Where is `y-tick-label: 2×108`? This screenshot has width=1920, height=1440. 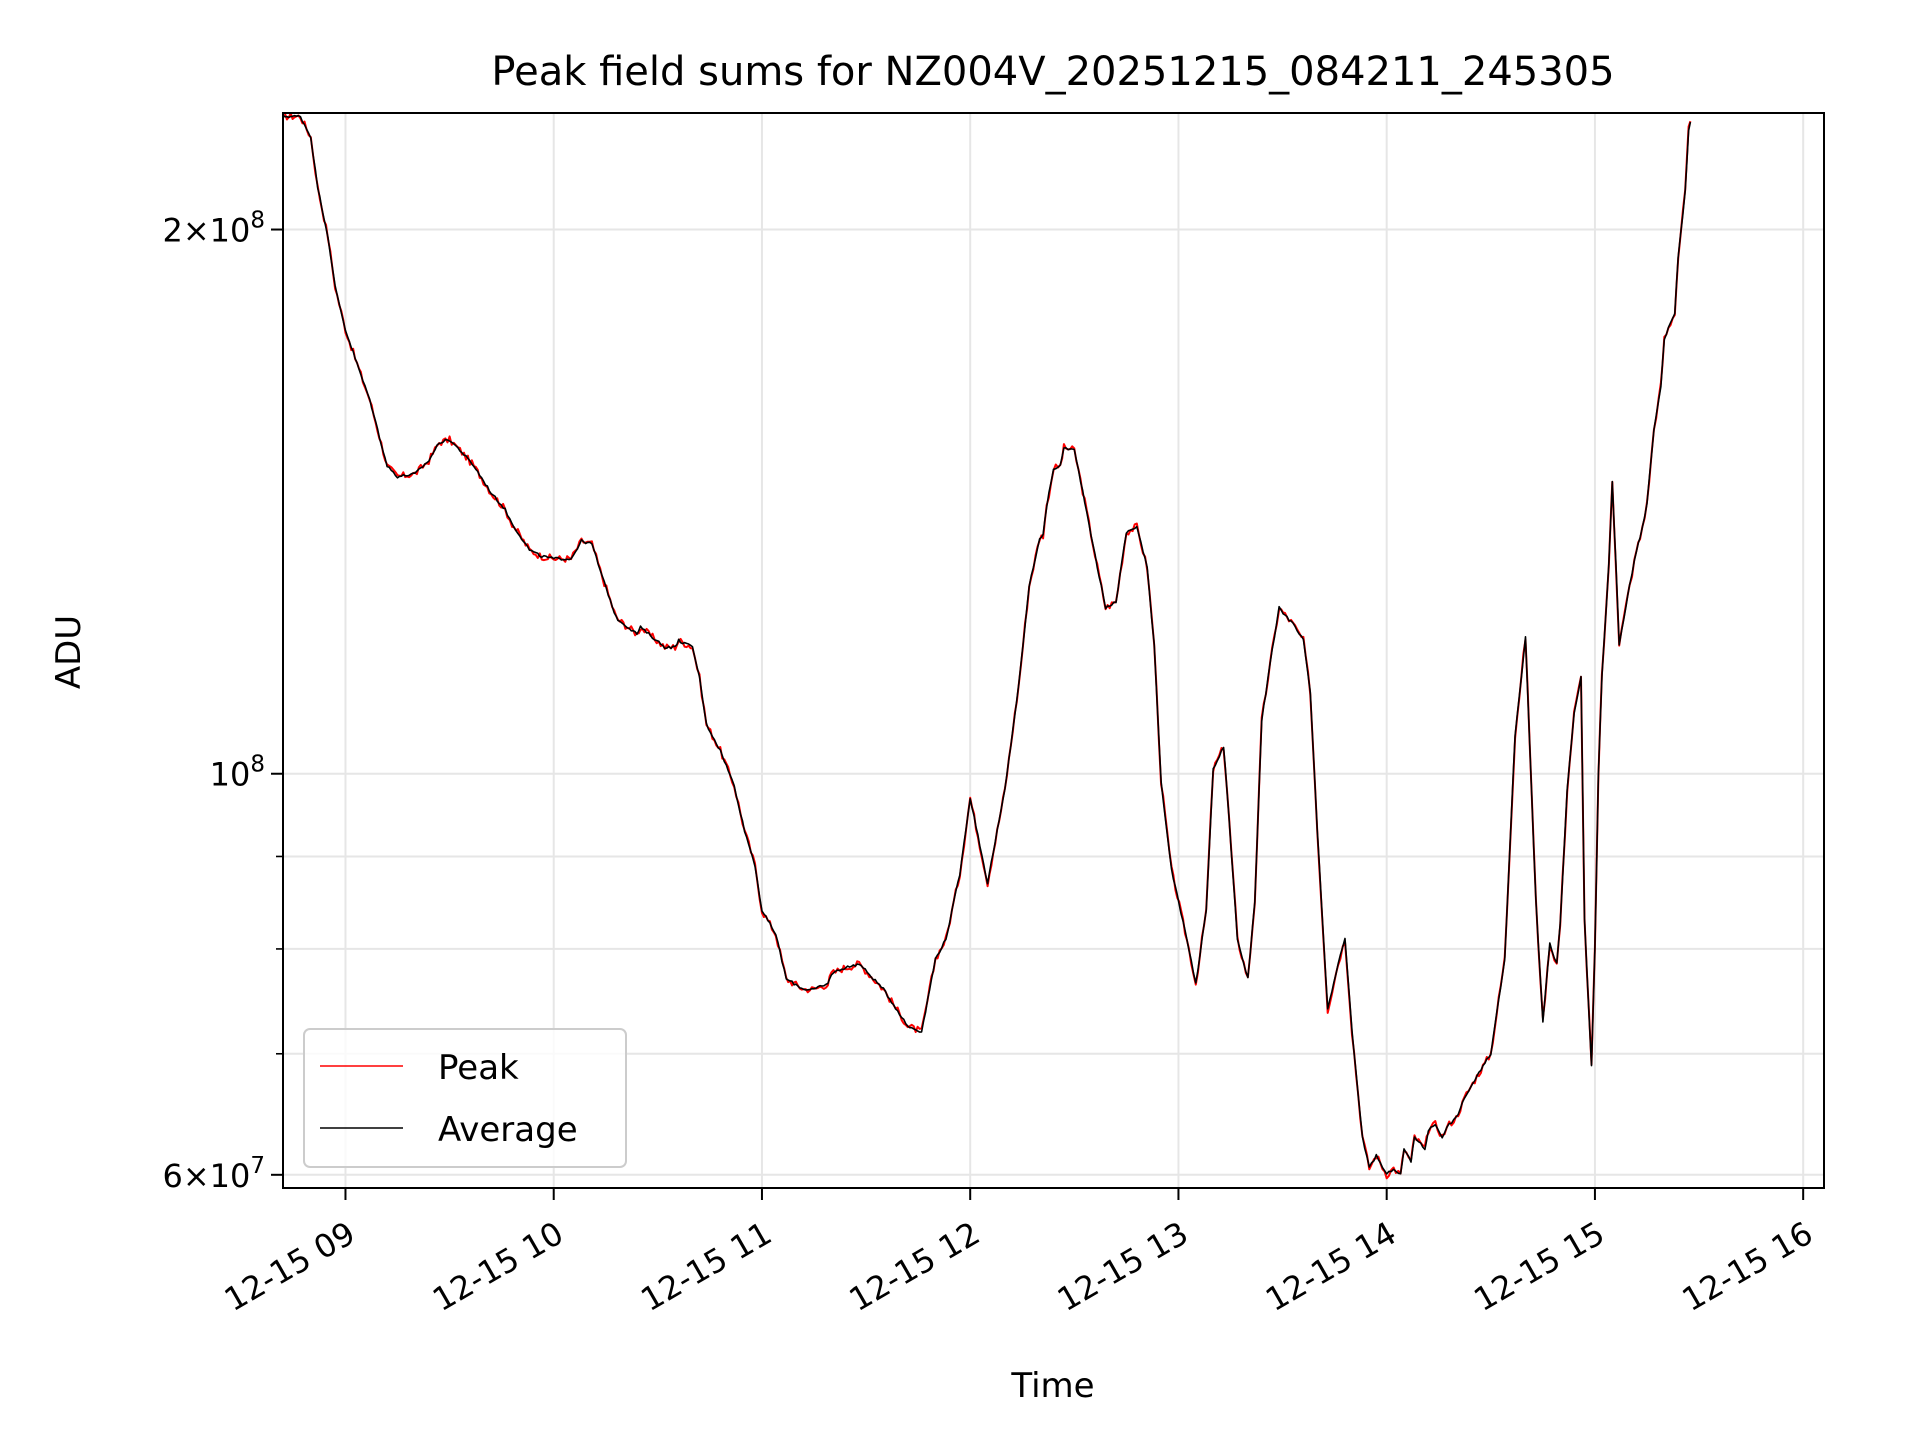
y-tick-label: 2×108 is located at coordinates (213, 229).